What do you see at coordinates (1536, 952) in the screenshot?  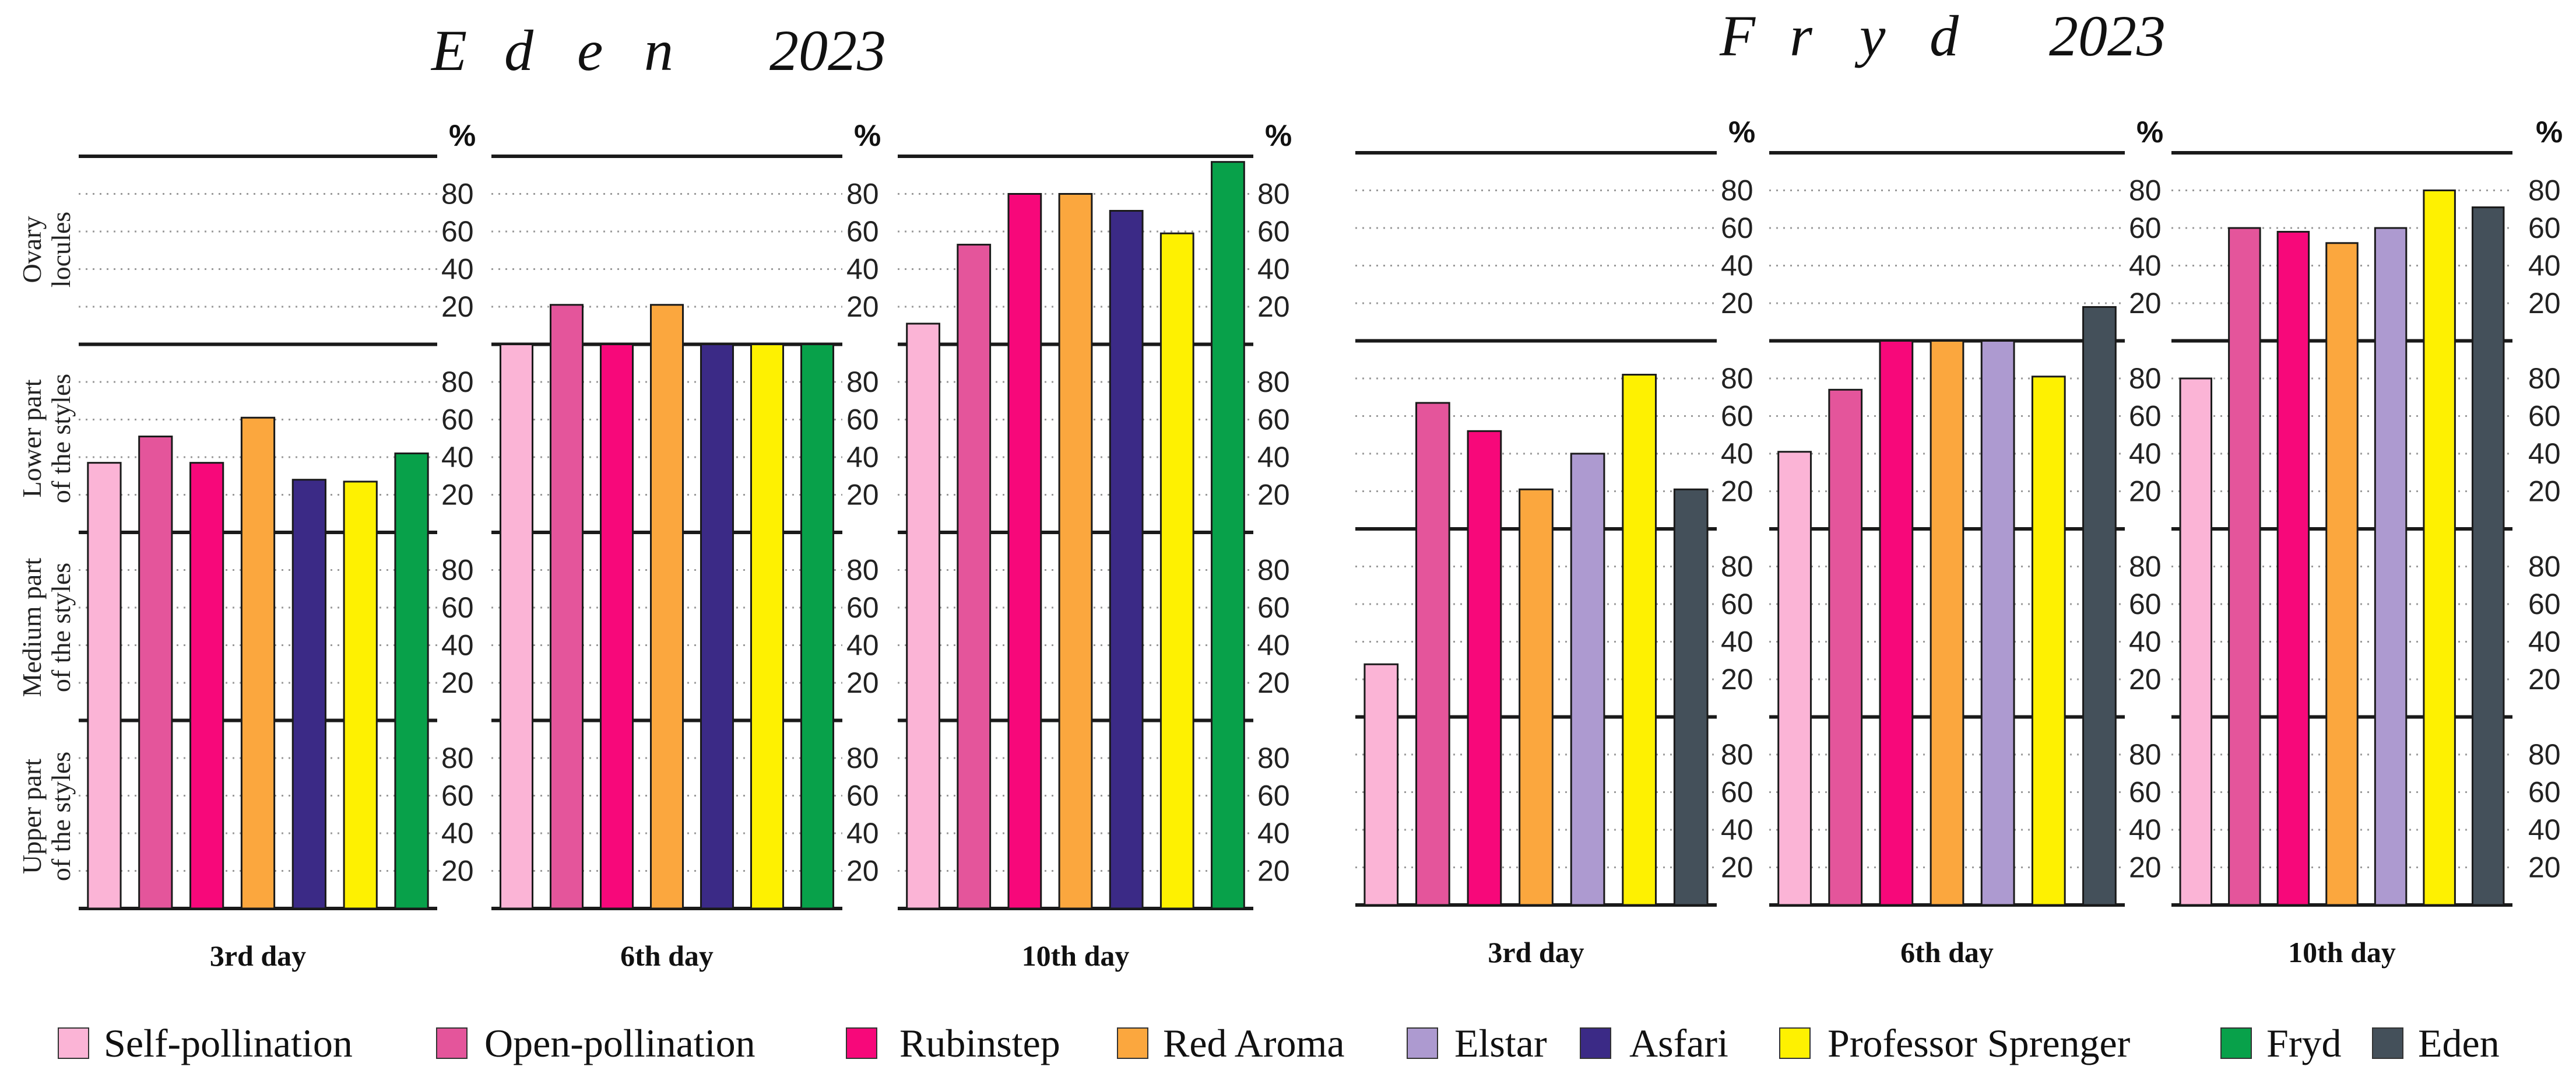 I see `day-label: 3rd day` at bounding box center [1536, 952].